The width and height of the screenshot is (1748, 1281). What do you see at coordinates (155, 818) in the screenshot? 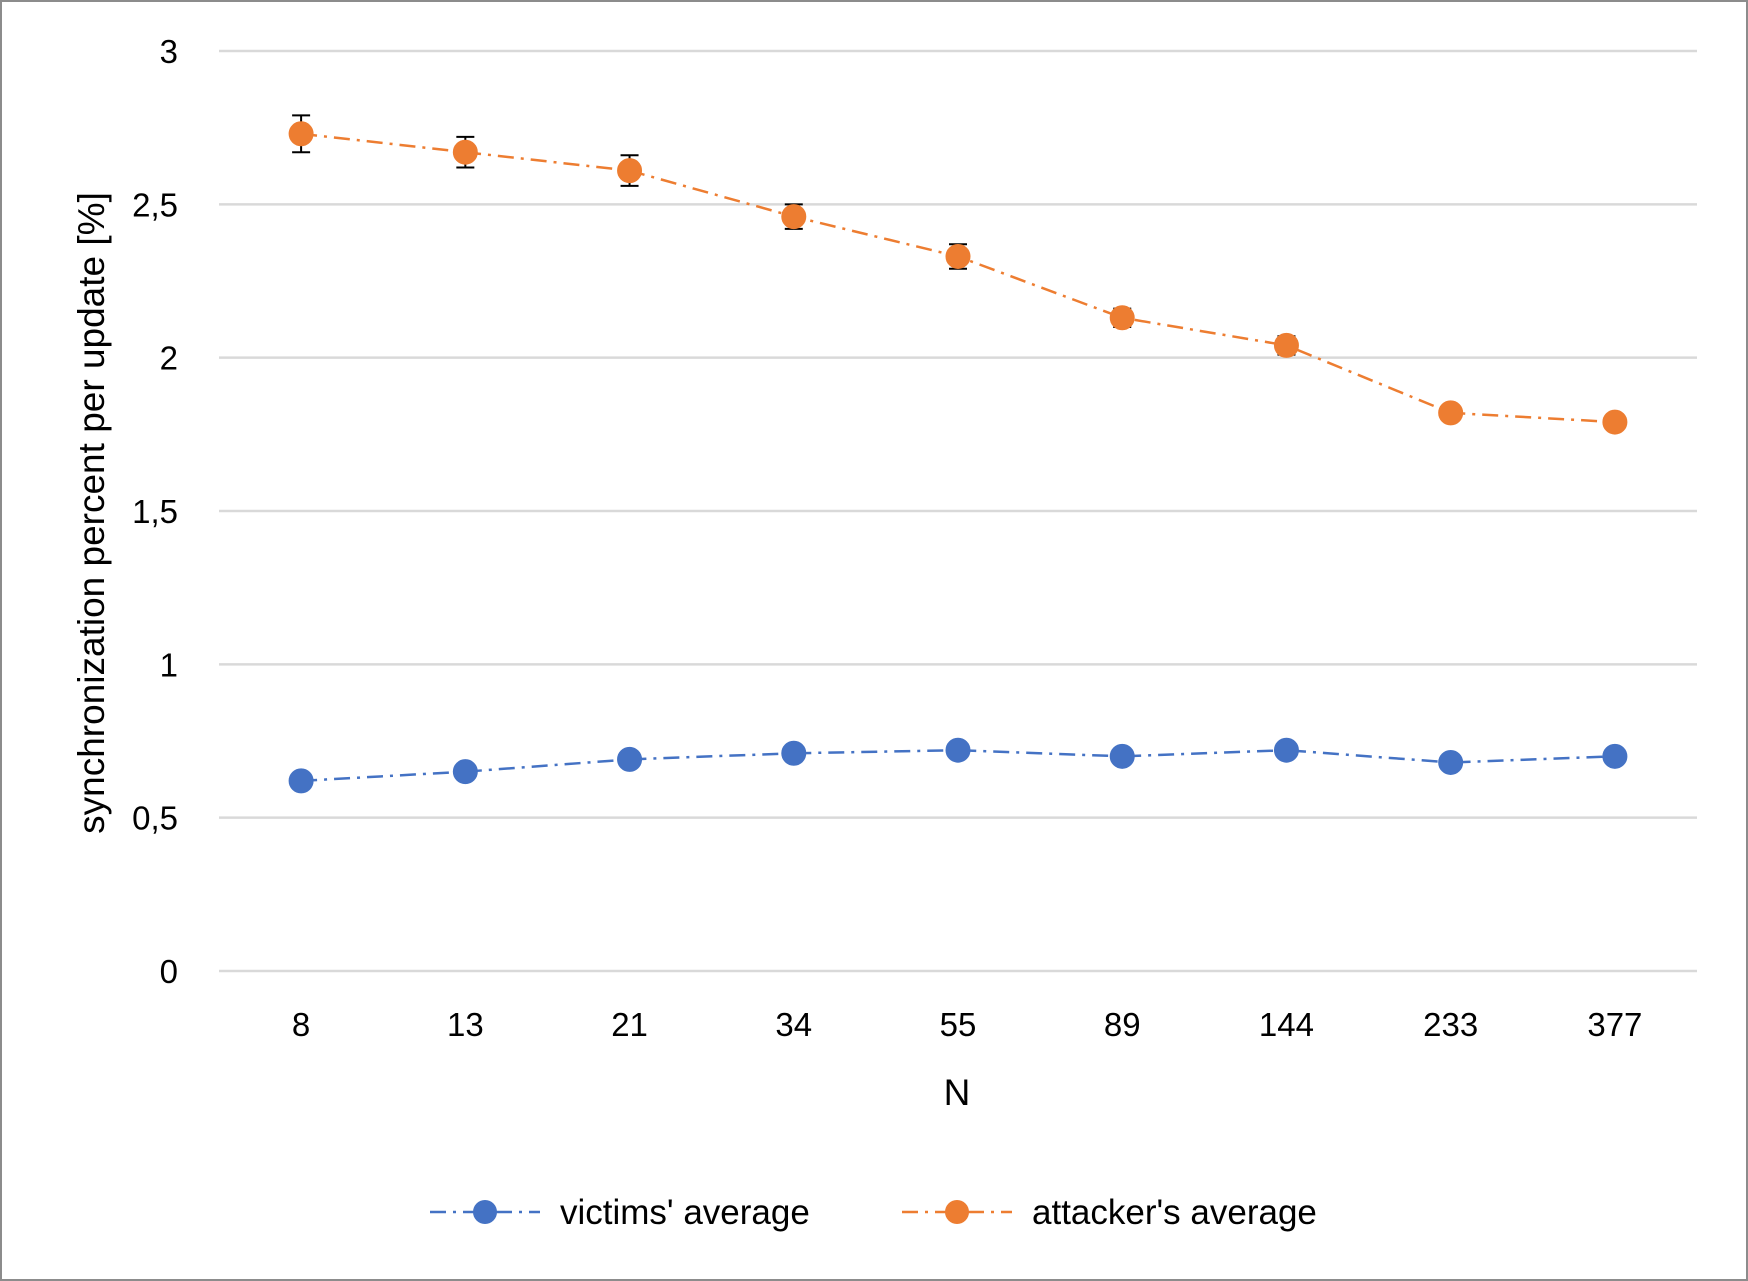
I see `y-tick-label: 0,5` at bounding box center [155, 818].